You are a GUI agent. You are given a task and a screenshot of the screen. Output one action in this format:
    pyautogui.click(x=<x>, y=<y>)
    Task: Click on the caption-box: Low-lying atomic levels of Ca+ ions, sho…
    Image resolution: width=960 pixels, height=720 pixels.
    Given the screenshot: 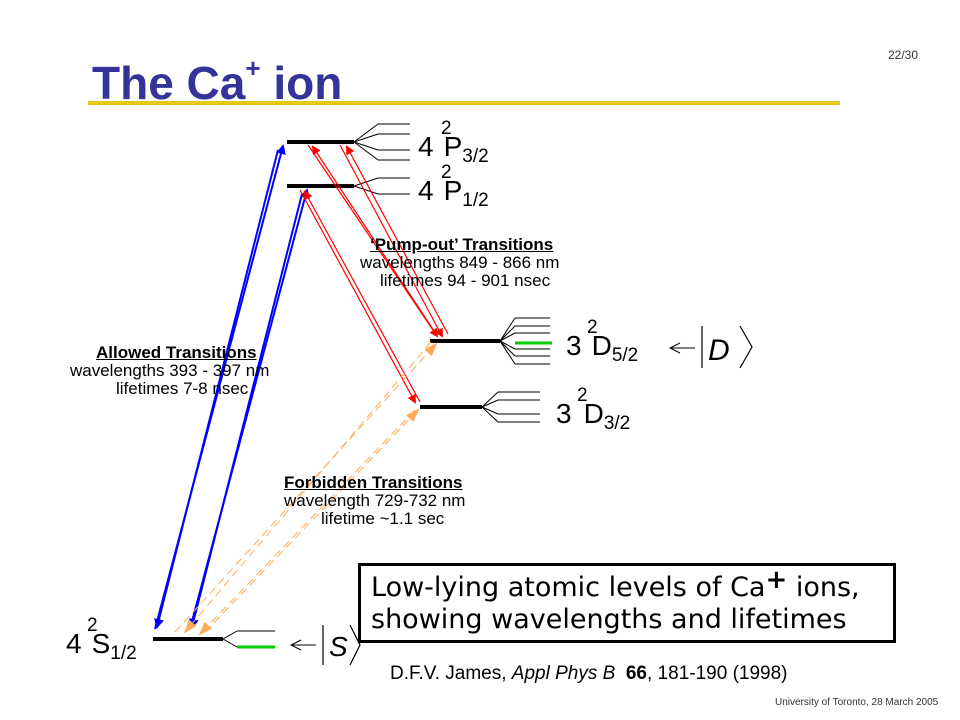 What is the action you would take?
    pyautogui.click(x=627, y=603)
    